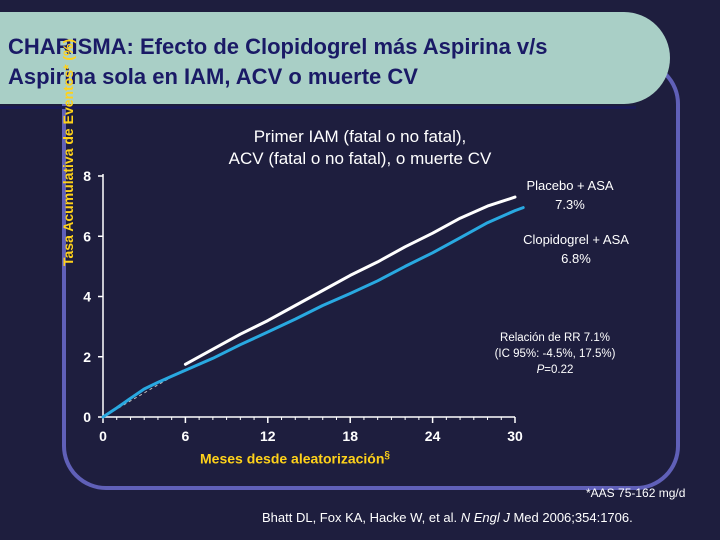  Describe the element at coordinates (540, 370) in the screenshot. I see `stats-p-label: P` at that location.